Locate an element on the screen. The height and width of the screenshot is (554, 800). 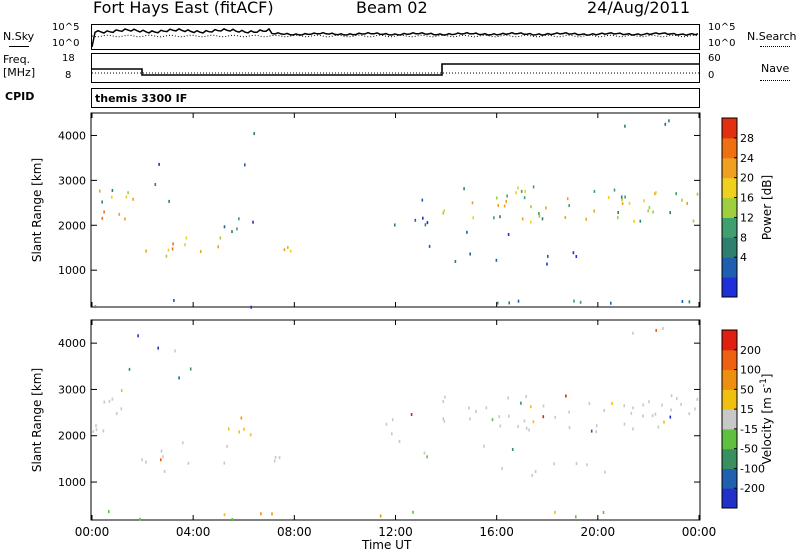
colorbar-tick-label: 16 is located at coordinates (747, 198).